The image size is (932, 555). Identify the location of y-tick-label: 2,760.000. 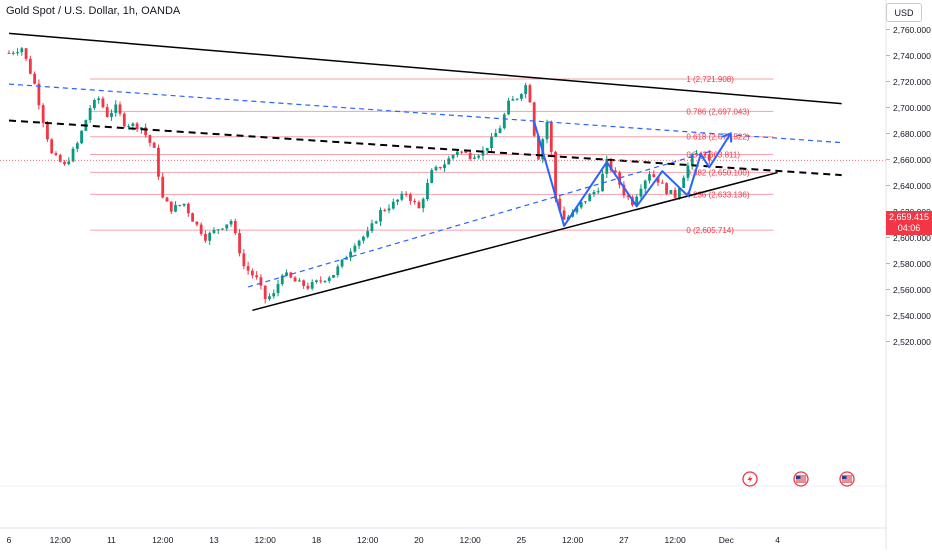
(912, 30).